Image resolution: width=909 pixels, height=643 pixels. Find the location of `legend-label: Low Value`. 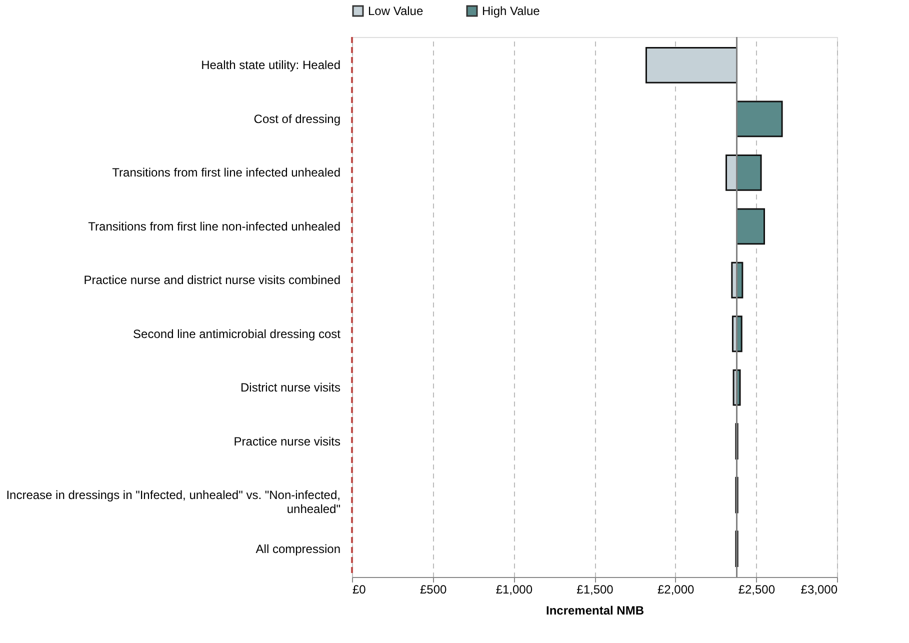

legend-label: Low Value is located at coordinates (396, 11).